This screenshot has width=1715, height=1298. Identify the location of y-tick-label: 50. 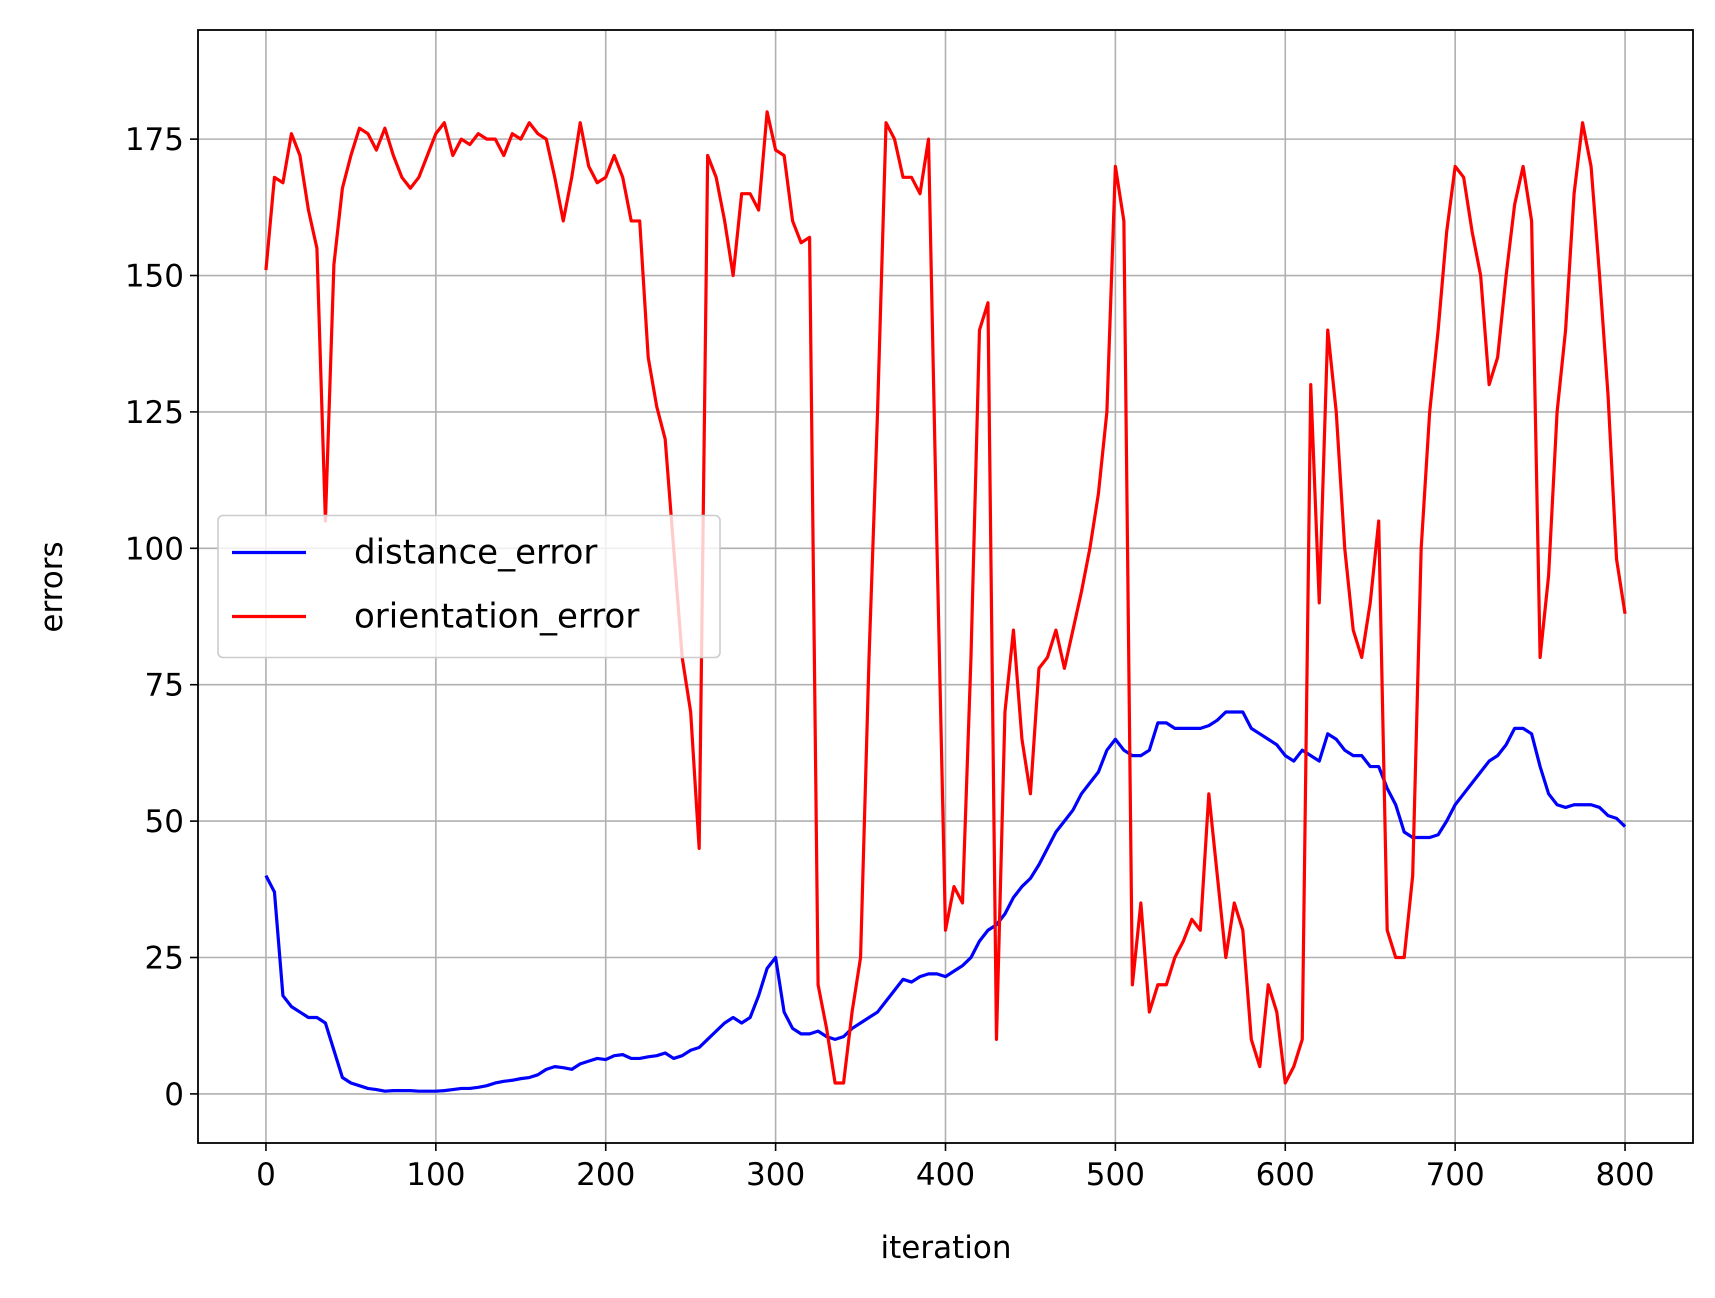
(164, 822).